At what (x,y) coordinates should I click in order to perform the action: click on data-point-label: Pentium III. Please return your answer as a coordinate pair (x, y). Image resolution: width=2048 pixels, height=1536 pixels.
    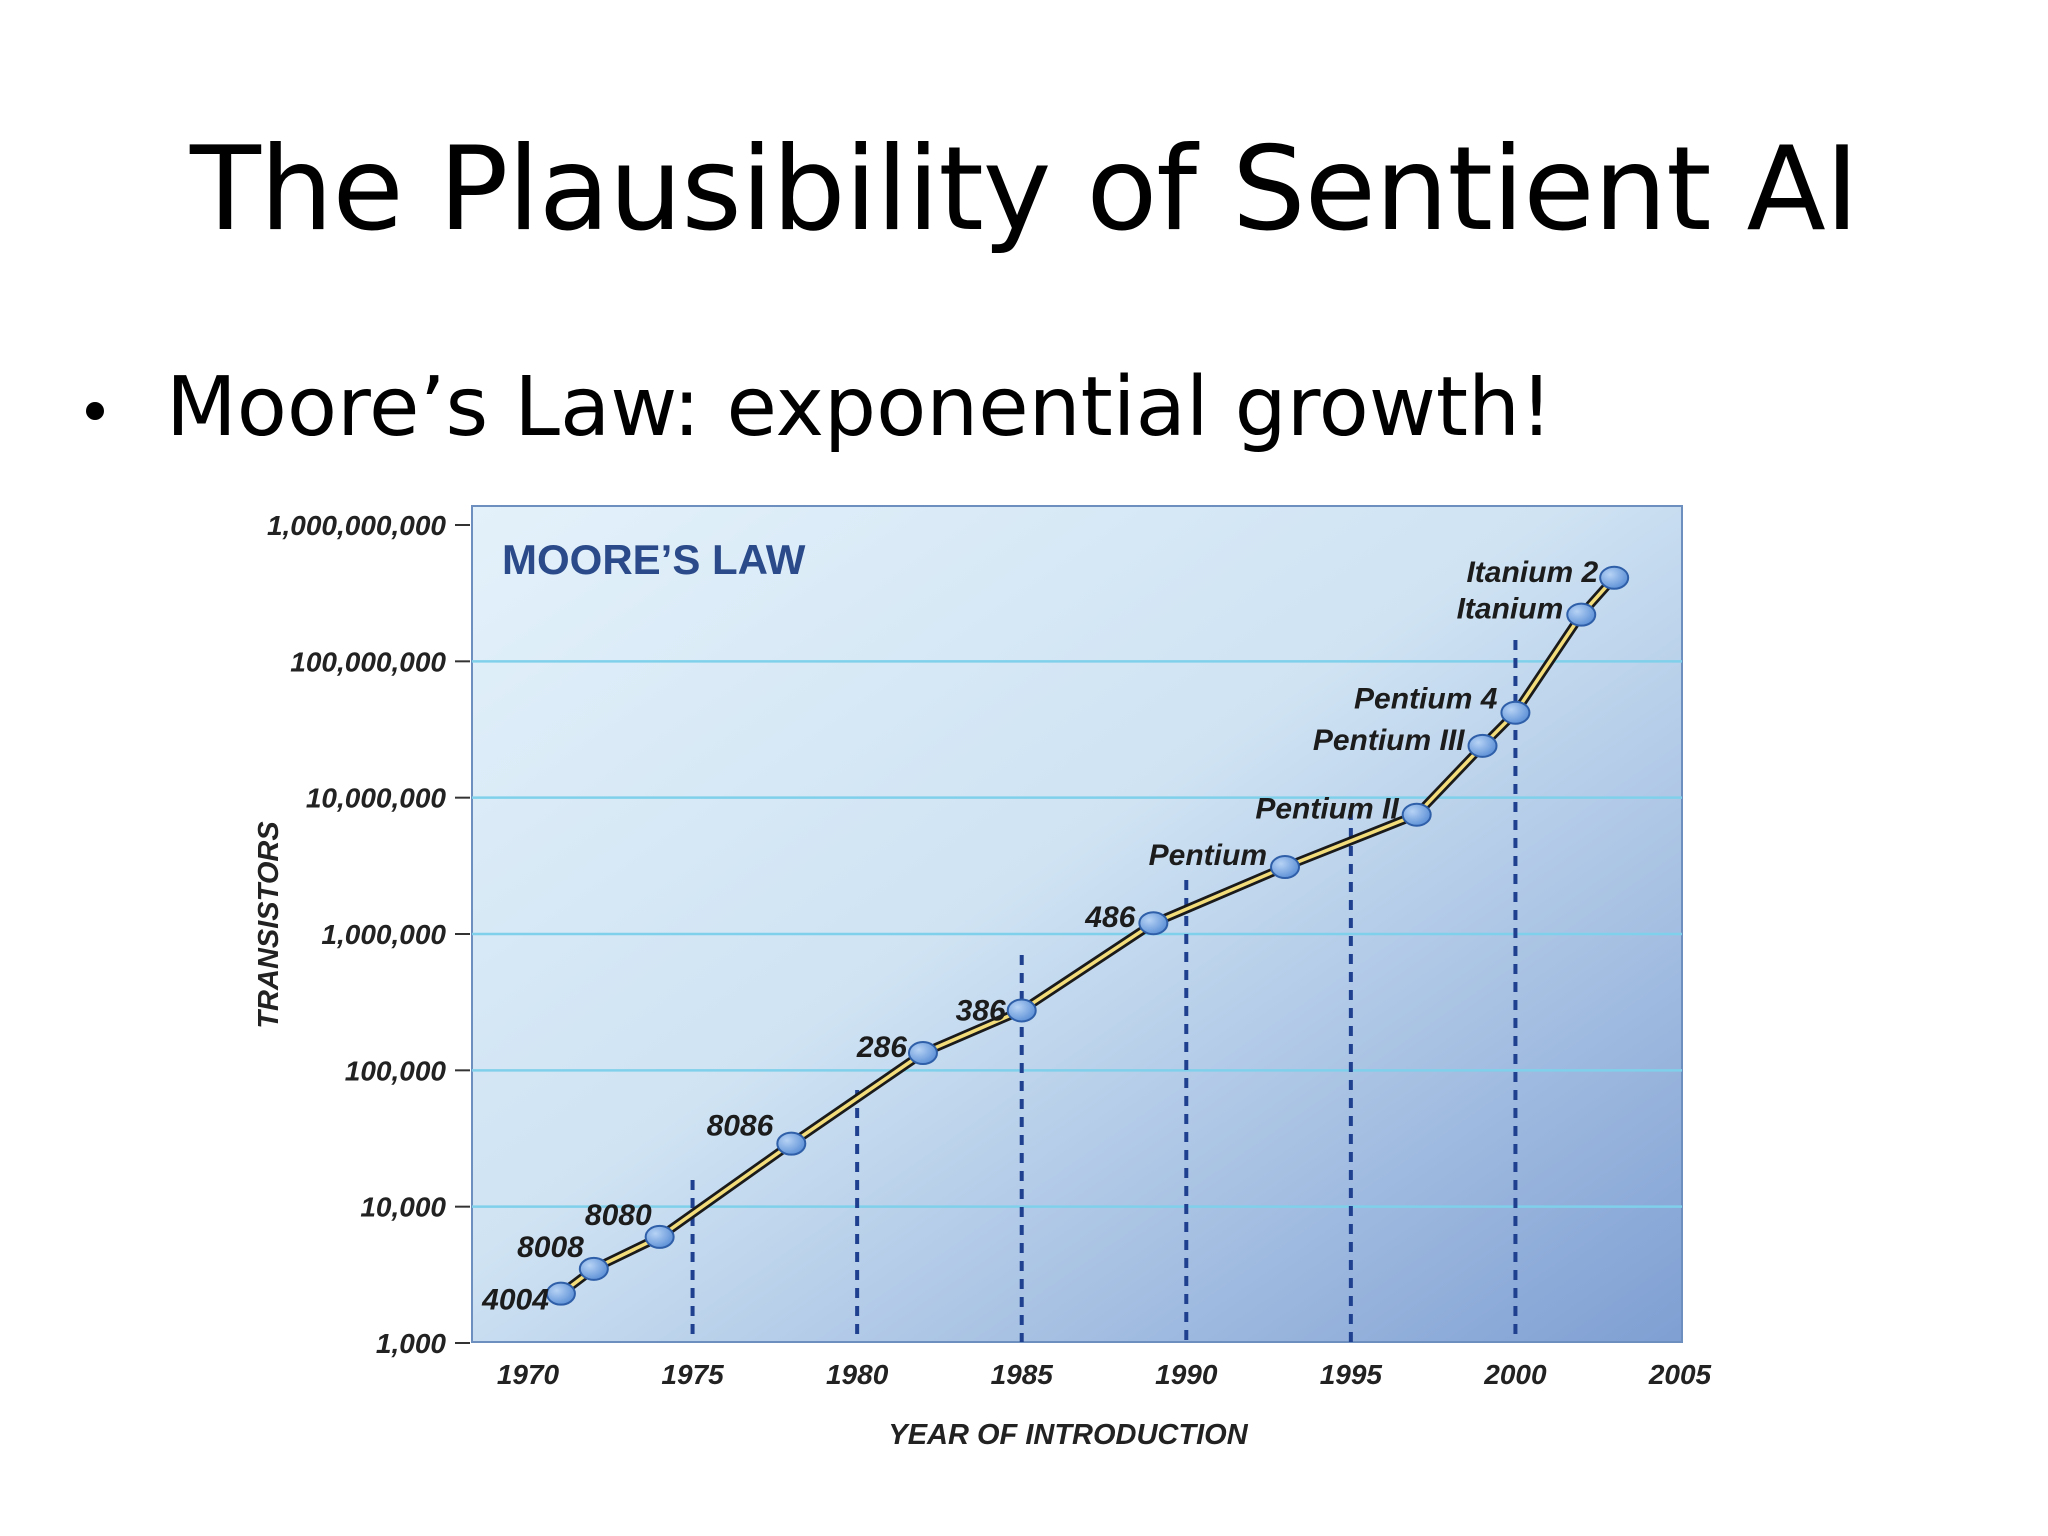
    Looking at the image, I should click on (1389, 740).